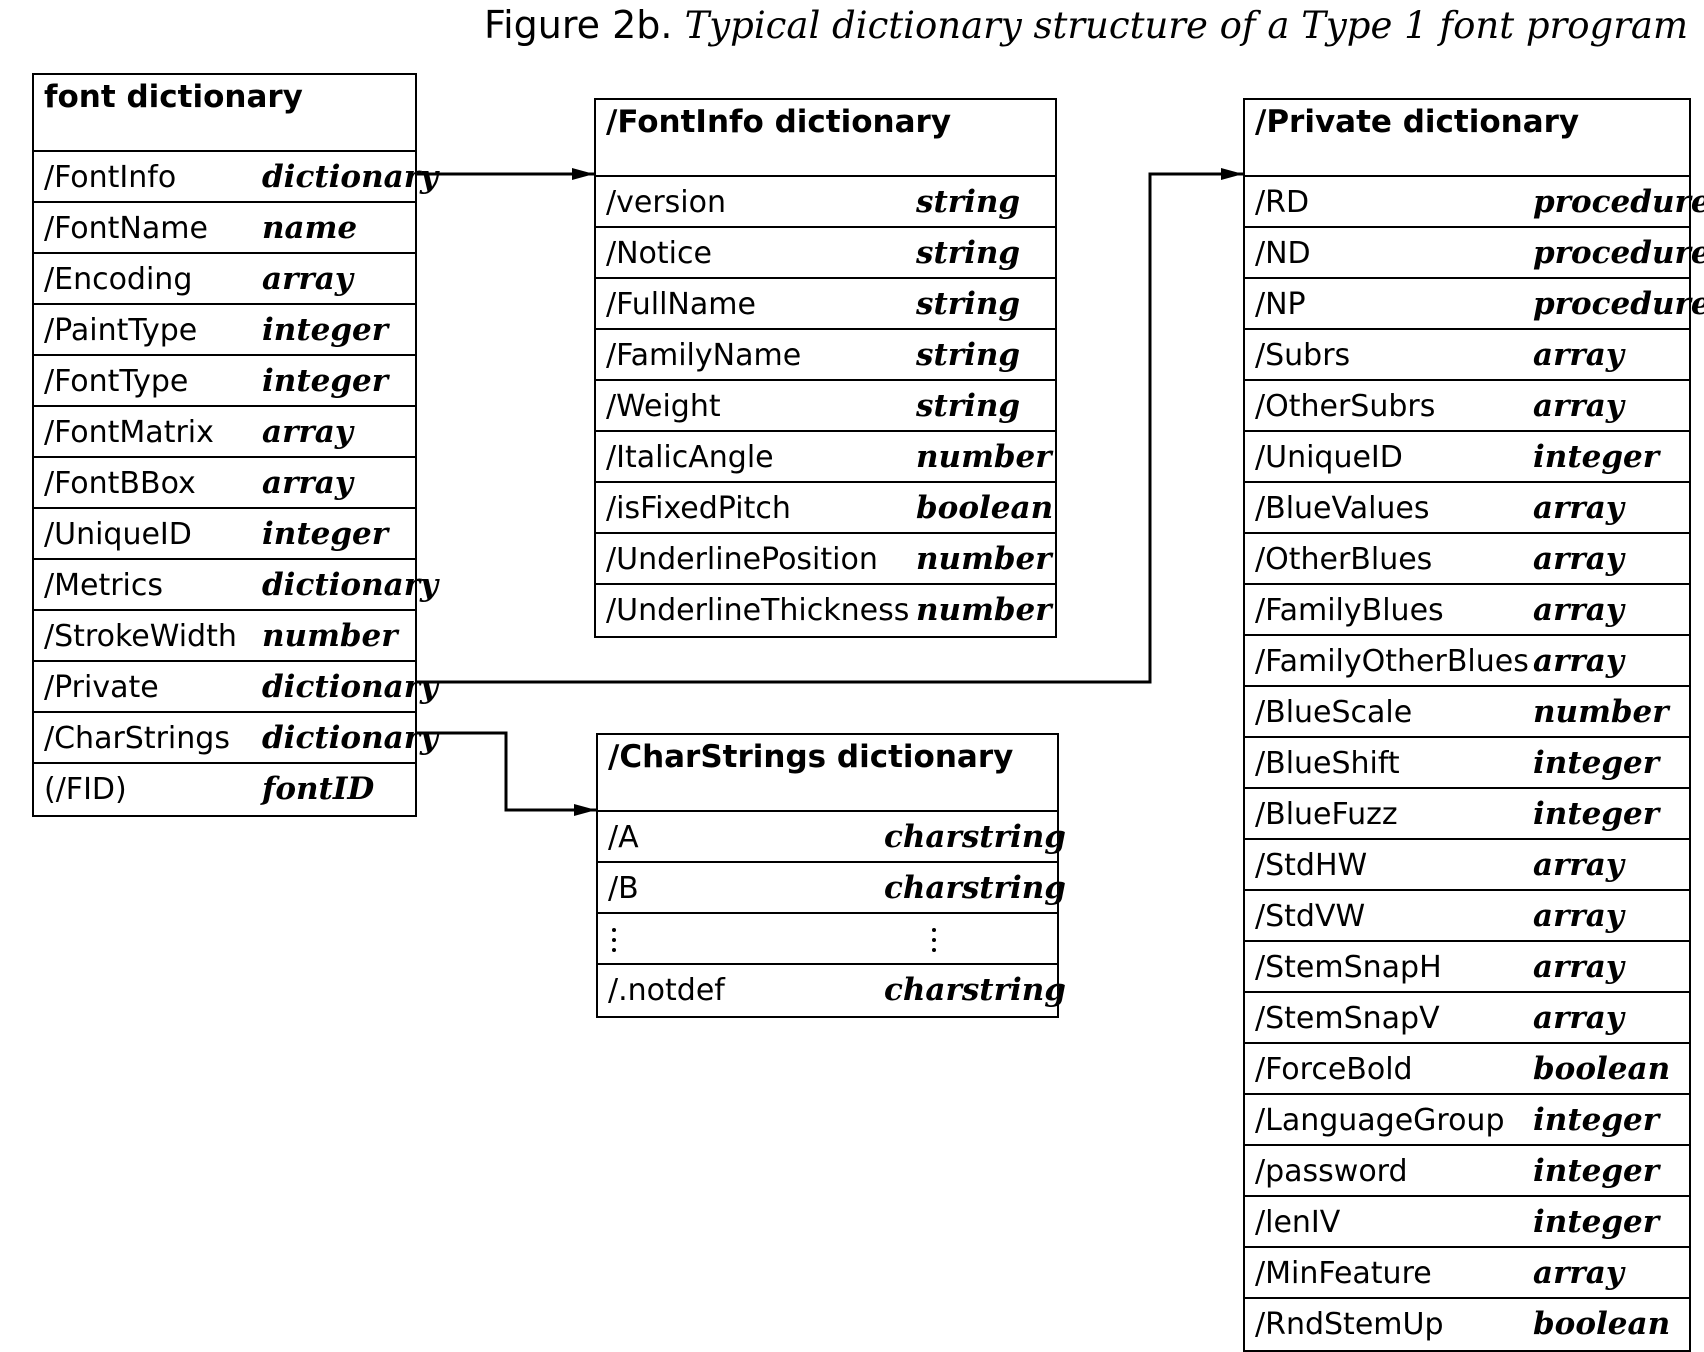  I want to click on dict-key: /Weight, so click(663, 406).